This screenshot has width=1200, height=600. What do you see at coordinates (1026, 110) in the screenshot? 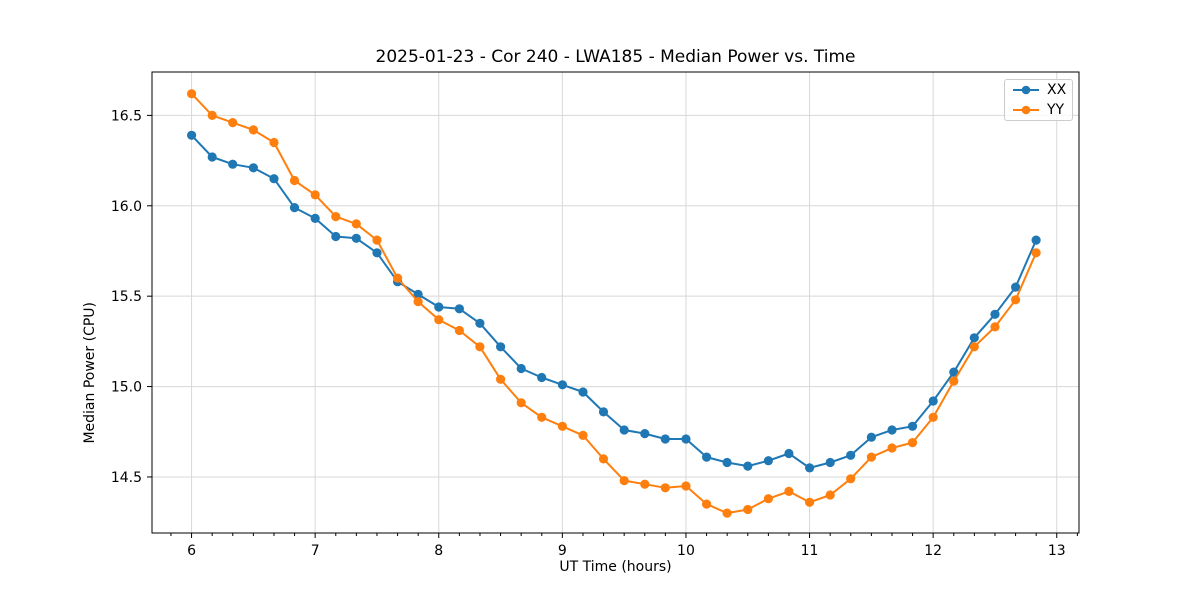
I see `legend-marker-yy-icon` at bounding box center [1026, 110].